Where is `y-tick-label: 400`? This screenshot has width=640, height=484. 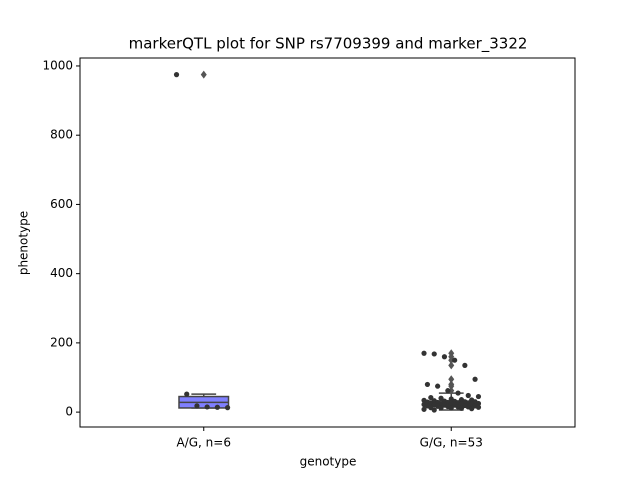 y-tick-label: 400 is located at coordinates (61, 273).